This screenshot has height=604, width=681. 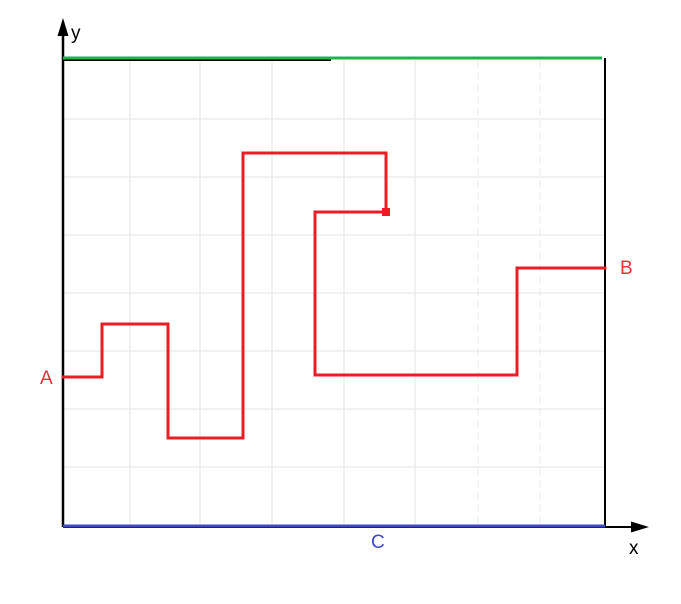 I want to click on y-axis-label: y, so click(x=76, y=33).